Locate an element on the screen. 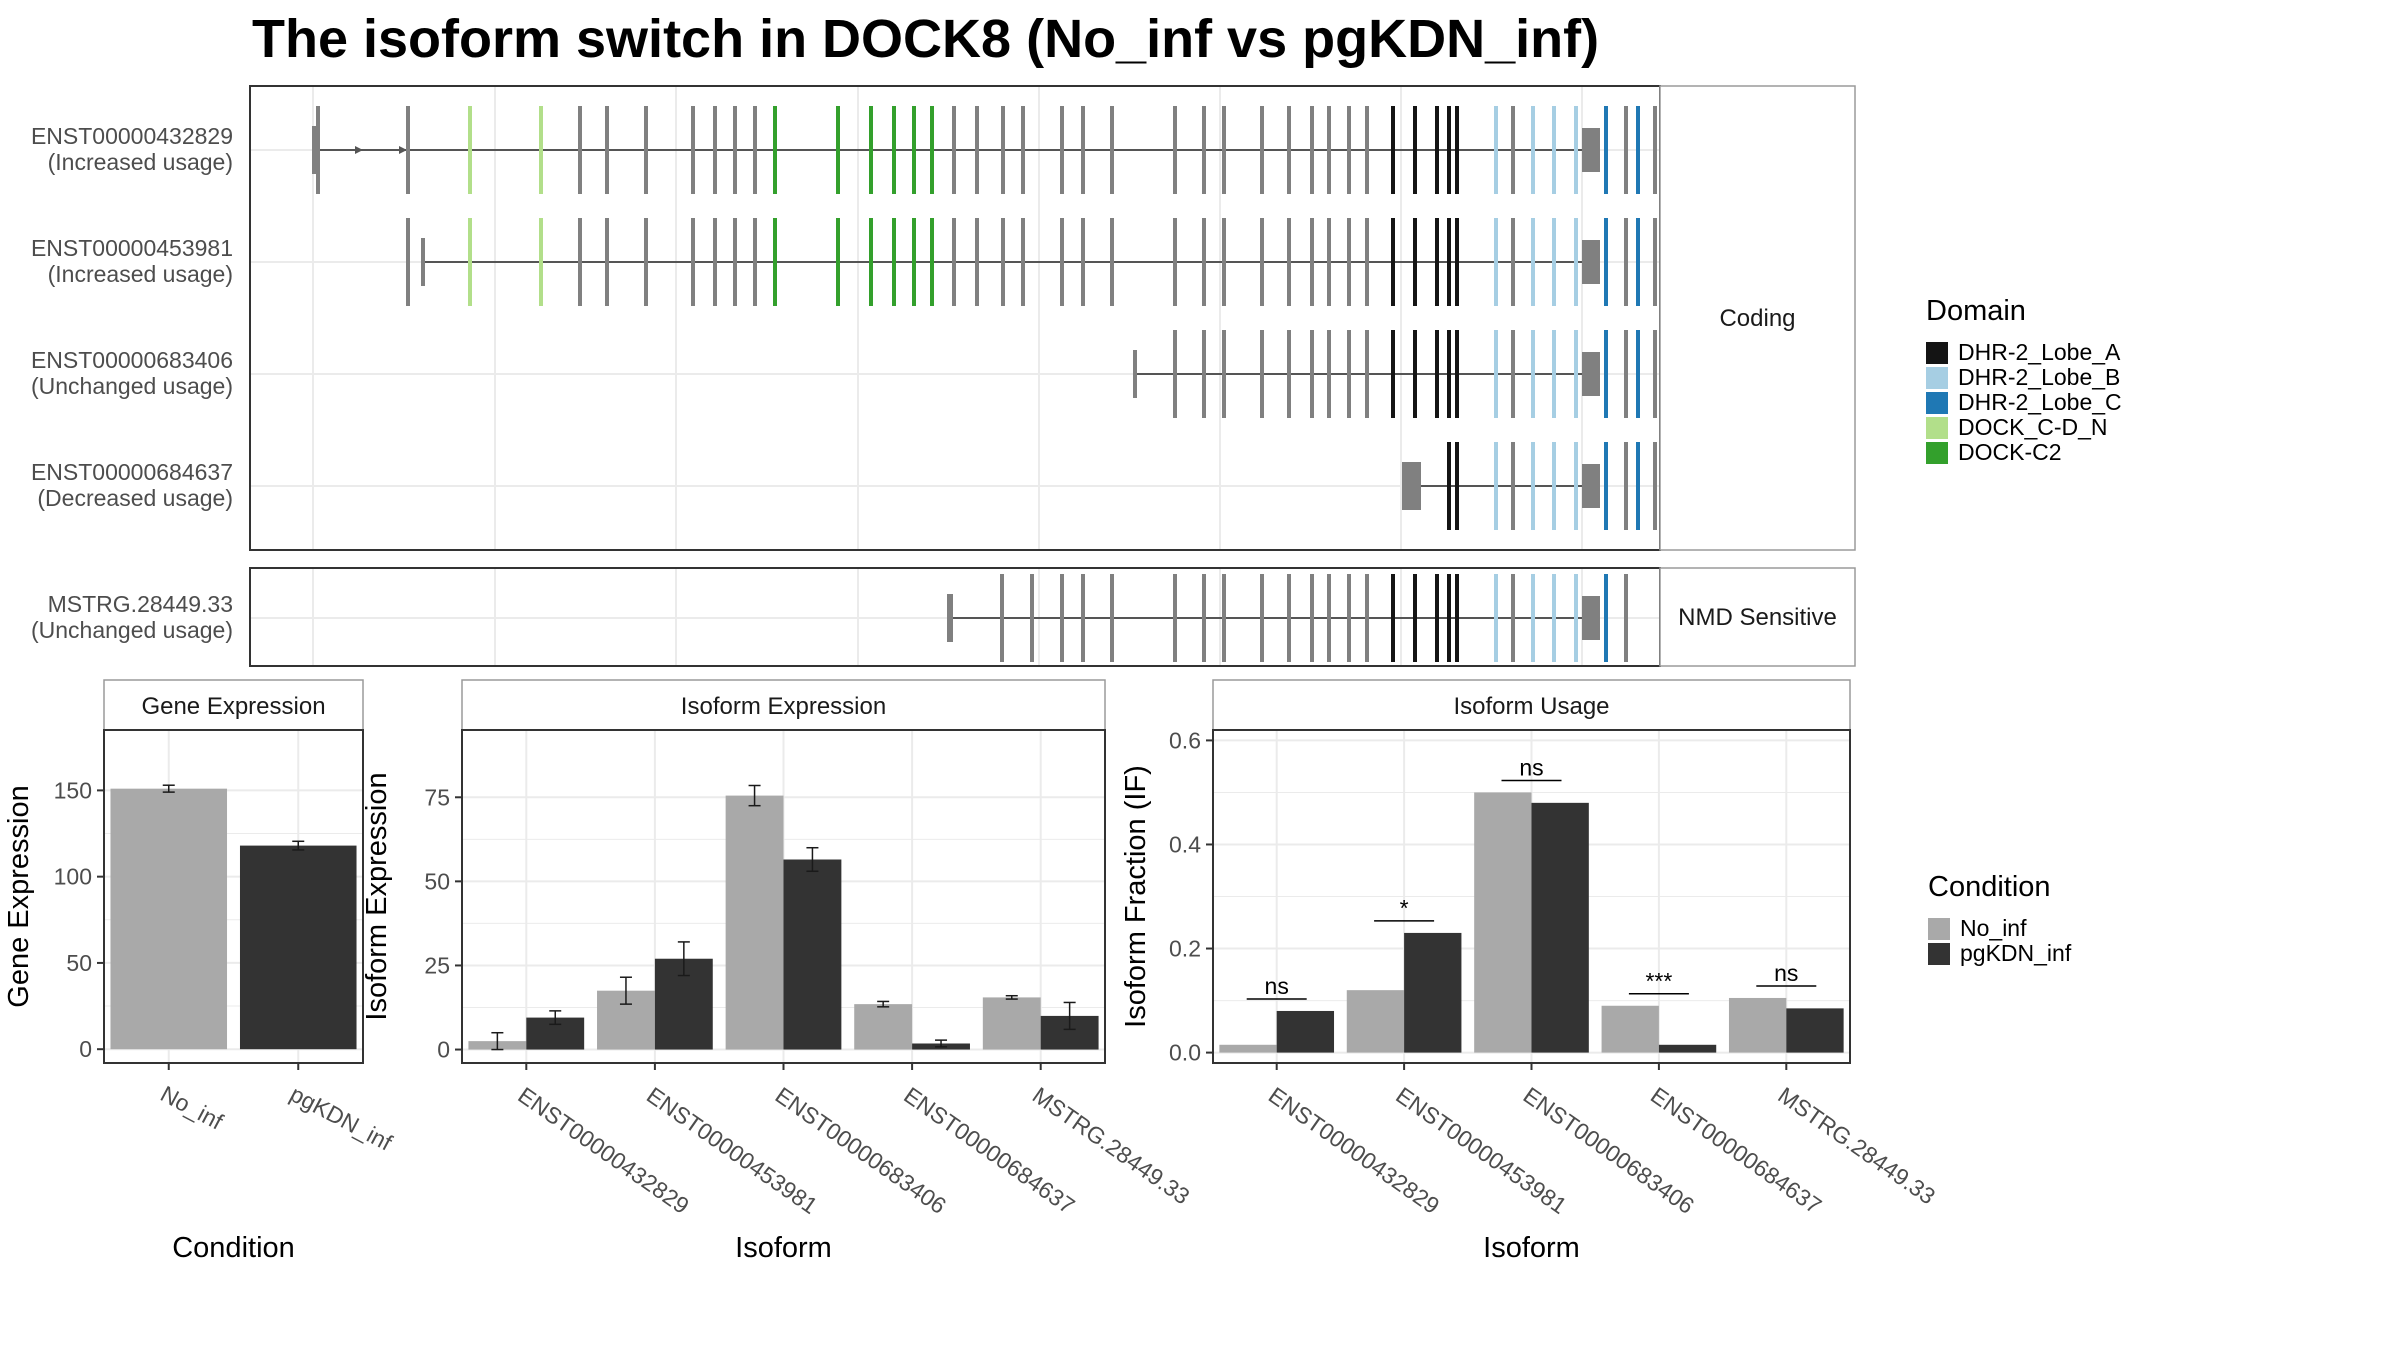  chart-strip is located at coordinates (783, 705).